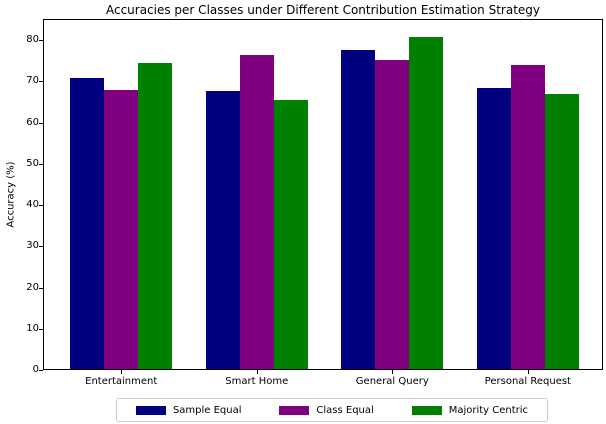  What do you see at coordinates (222, 229) in the screenshot?
I see `bar-sample-equal-smart-home` at bounding box center [222, 229].